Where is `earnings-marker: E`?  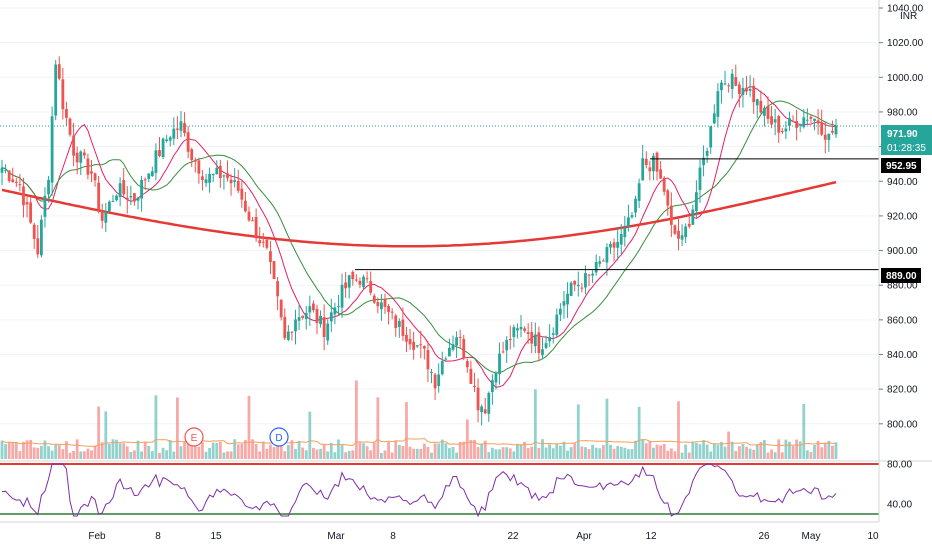 earnings-marker: E is located at coordinates (194, 437).